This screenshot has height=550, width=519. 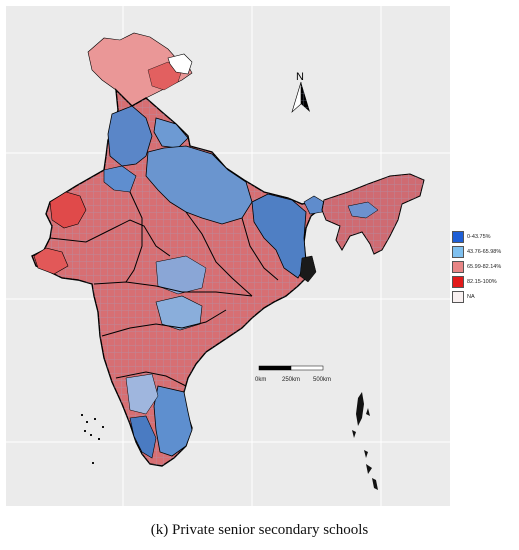 I want to click on scale-bar: 0km 250km 500km, so click(x=293, y=374).